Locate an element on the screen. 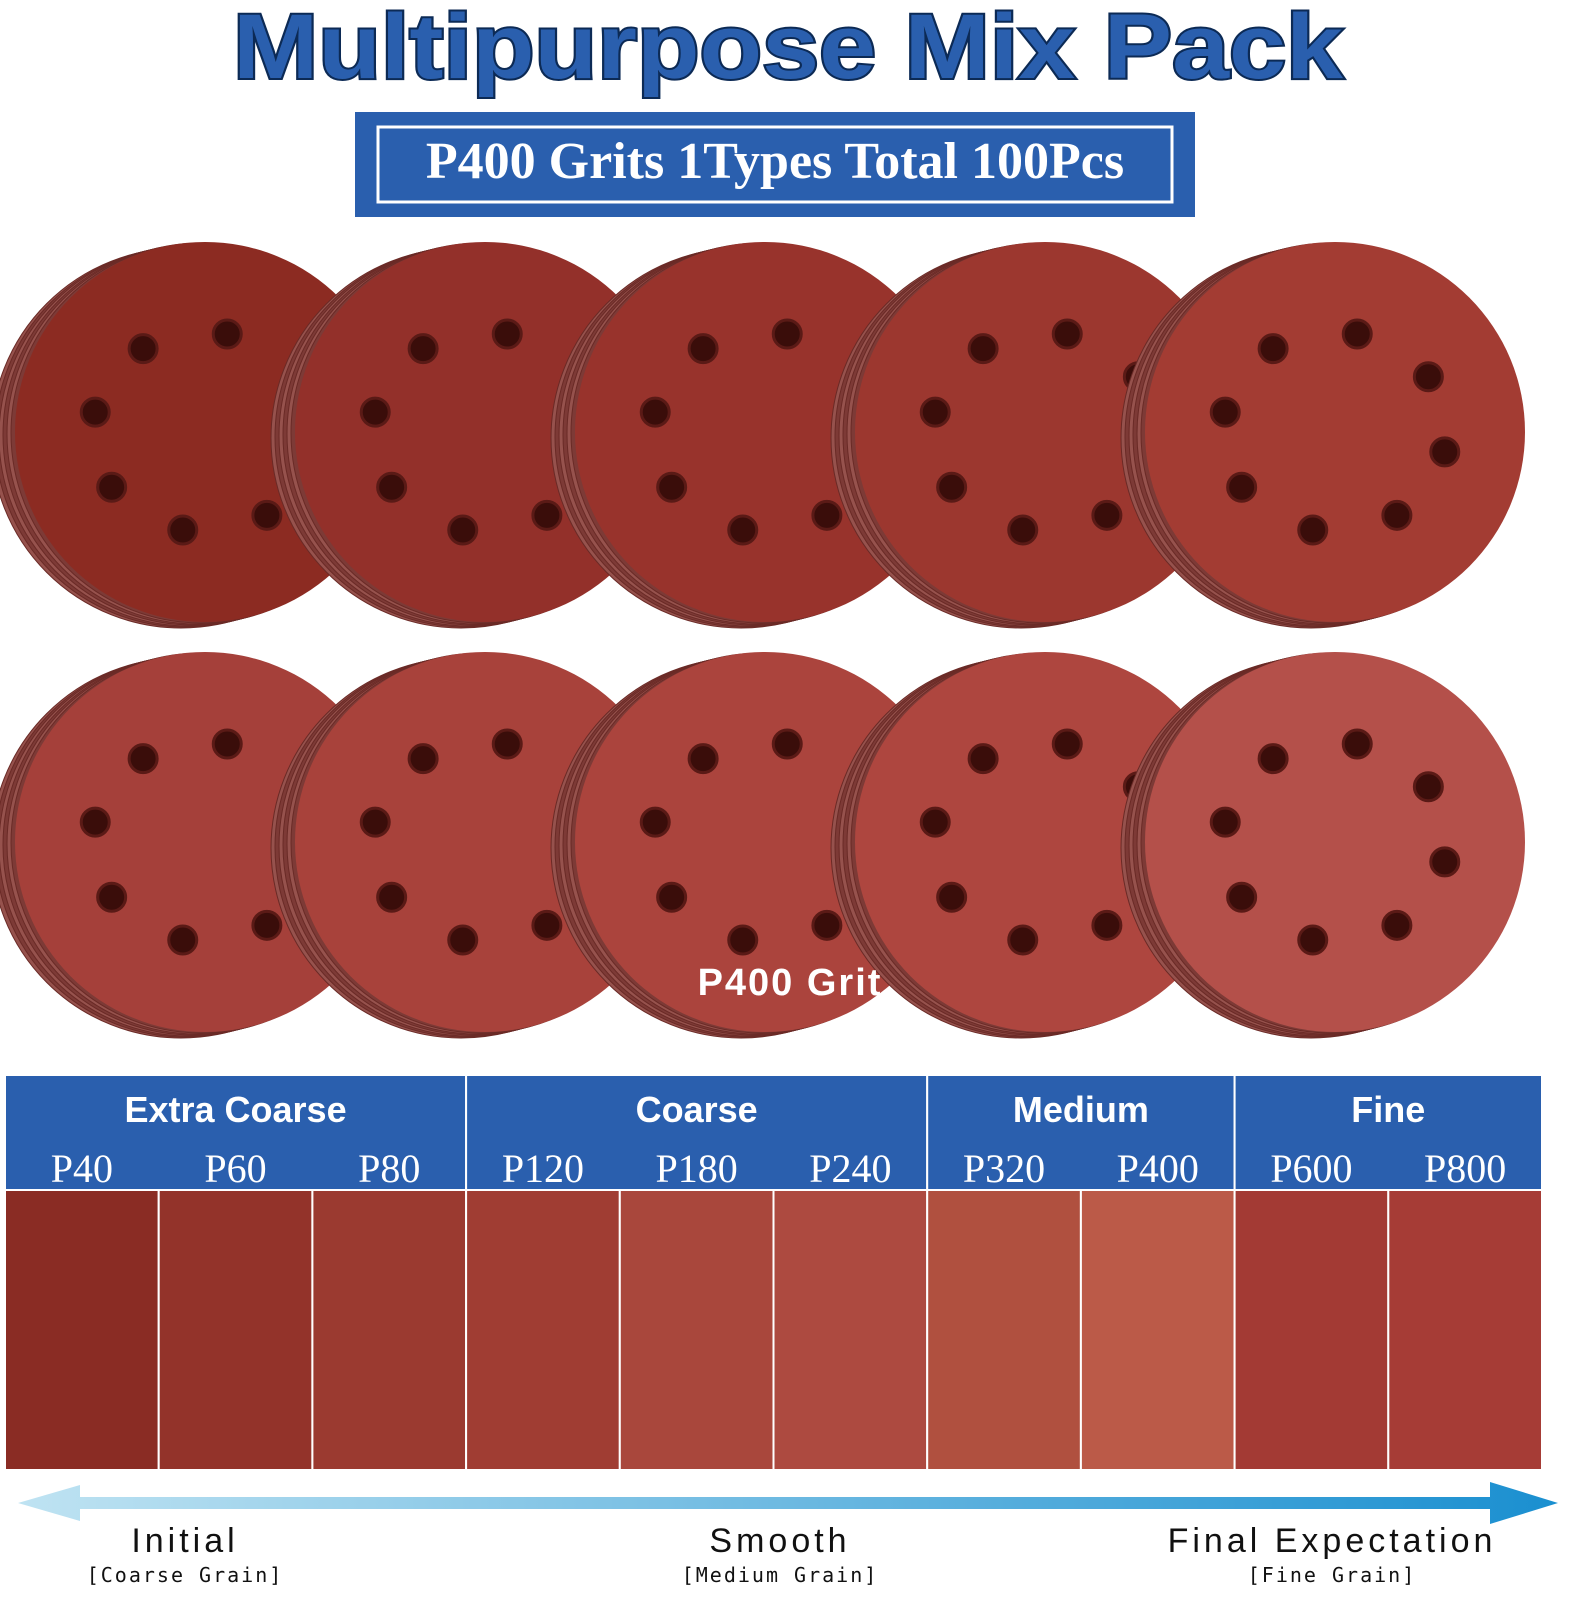 The height and width of the screenshot is (1600, 1577). grit-label: P600 is located at coordinates (1311, 1168).